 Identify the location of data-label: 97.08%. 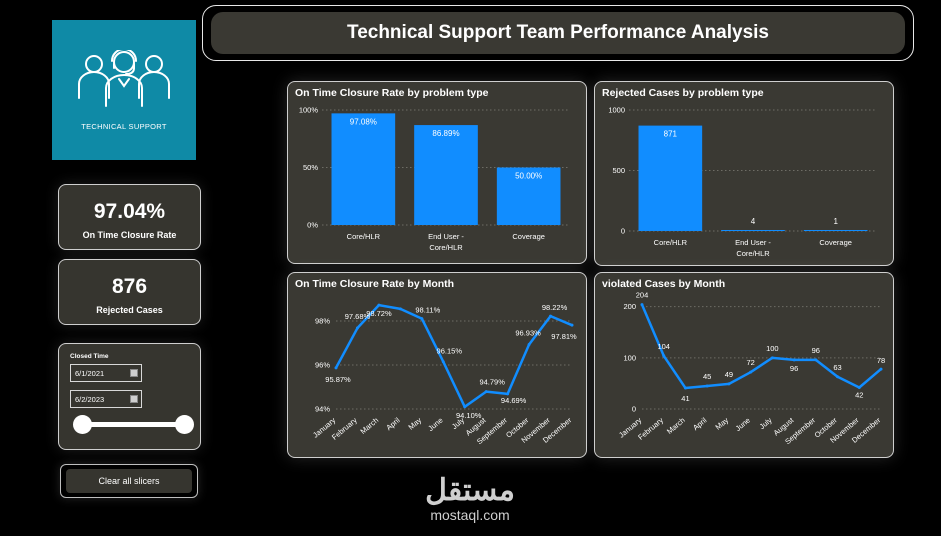
(363, 121).